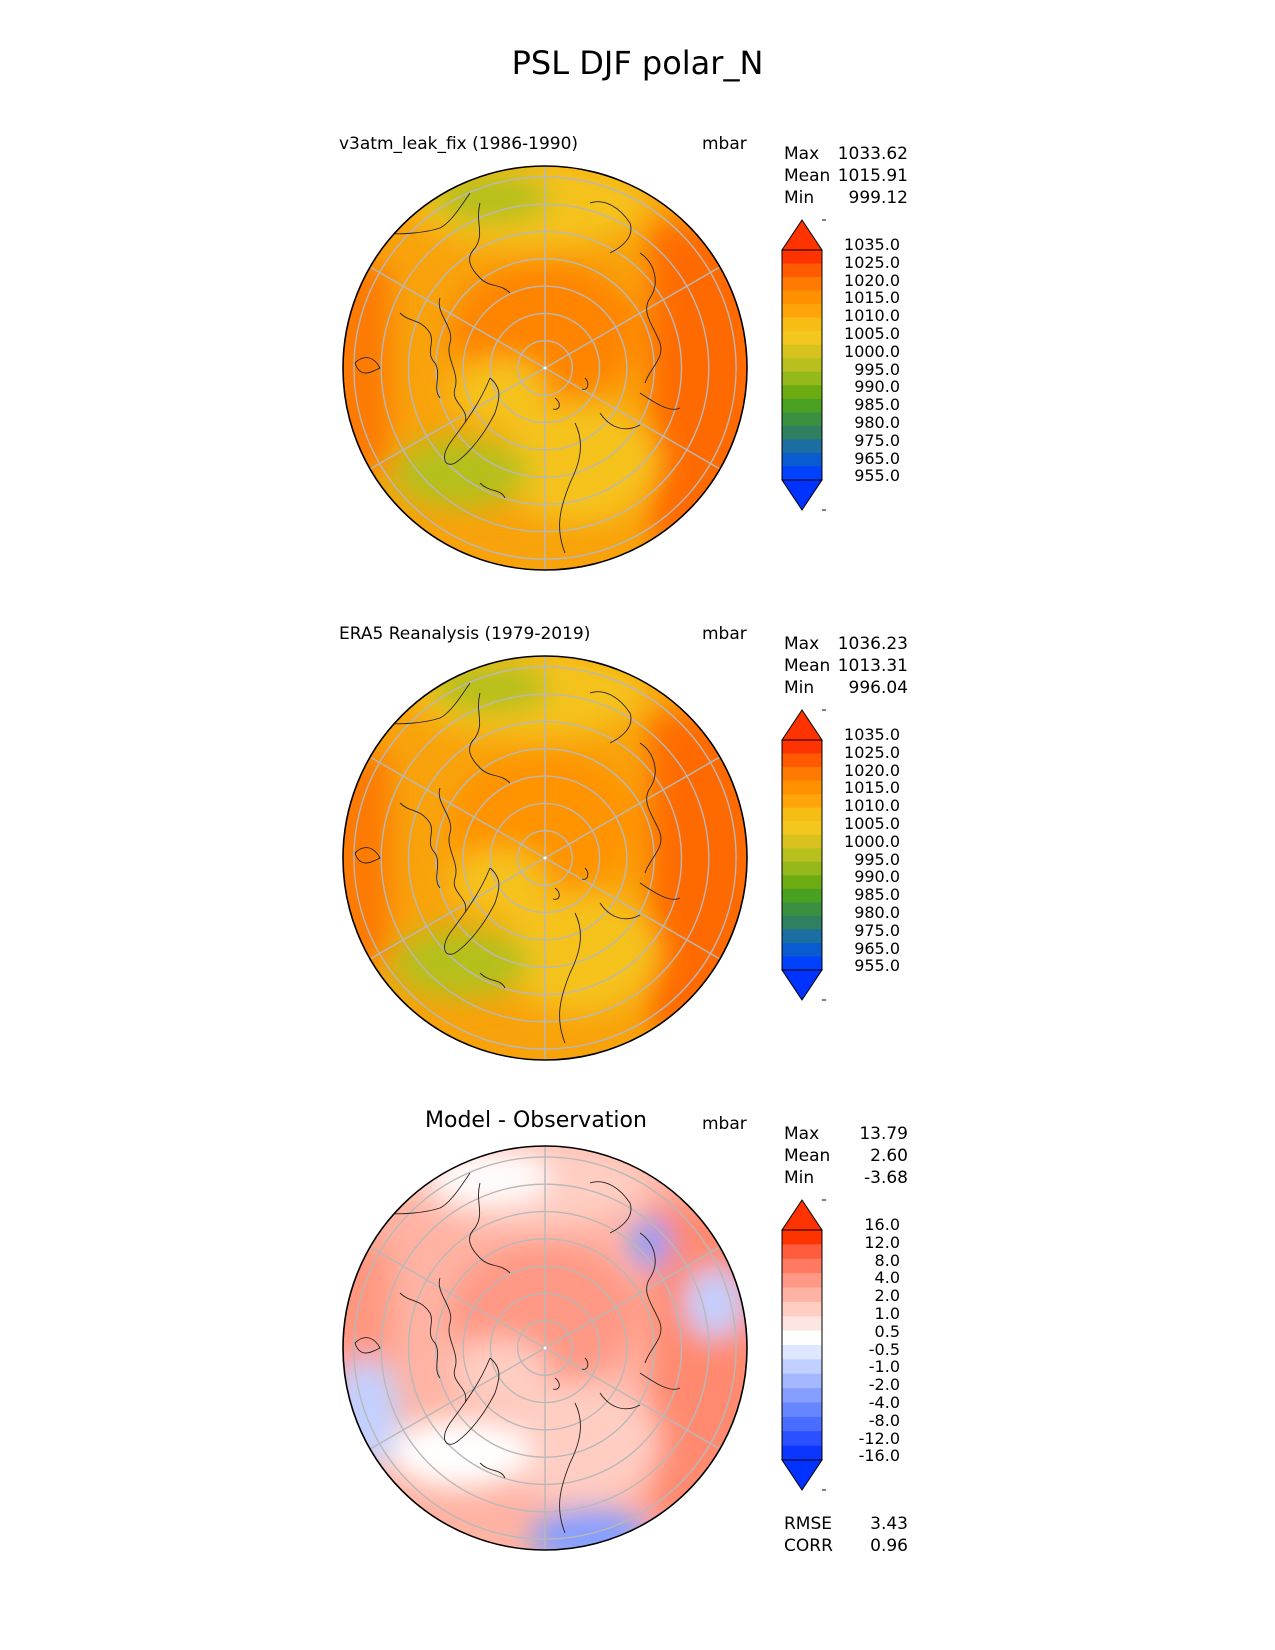 The width and height of the screenshot is (1275, 1650). What do you see at coordinates (872, 176) in the screenshot?
I see `stat-value: 1015.91` at bounding box center [872, 176].